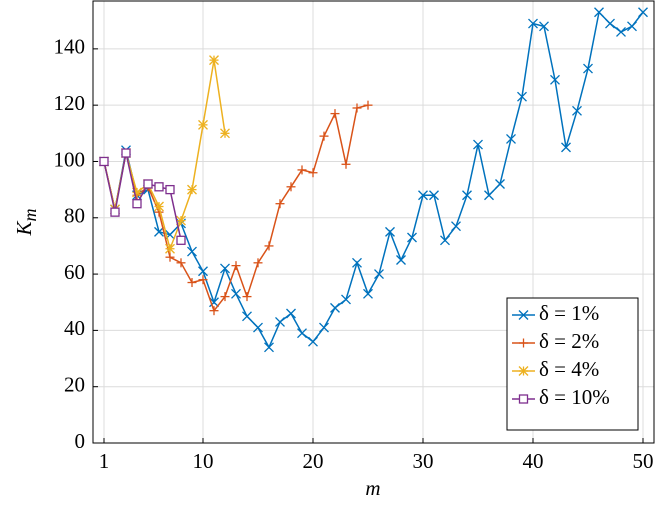 The width and height of the screenshot is (664, 506). I want to click on x-axis-label: m, so click(372, 488).